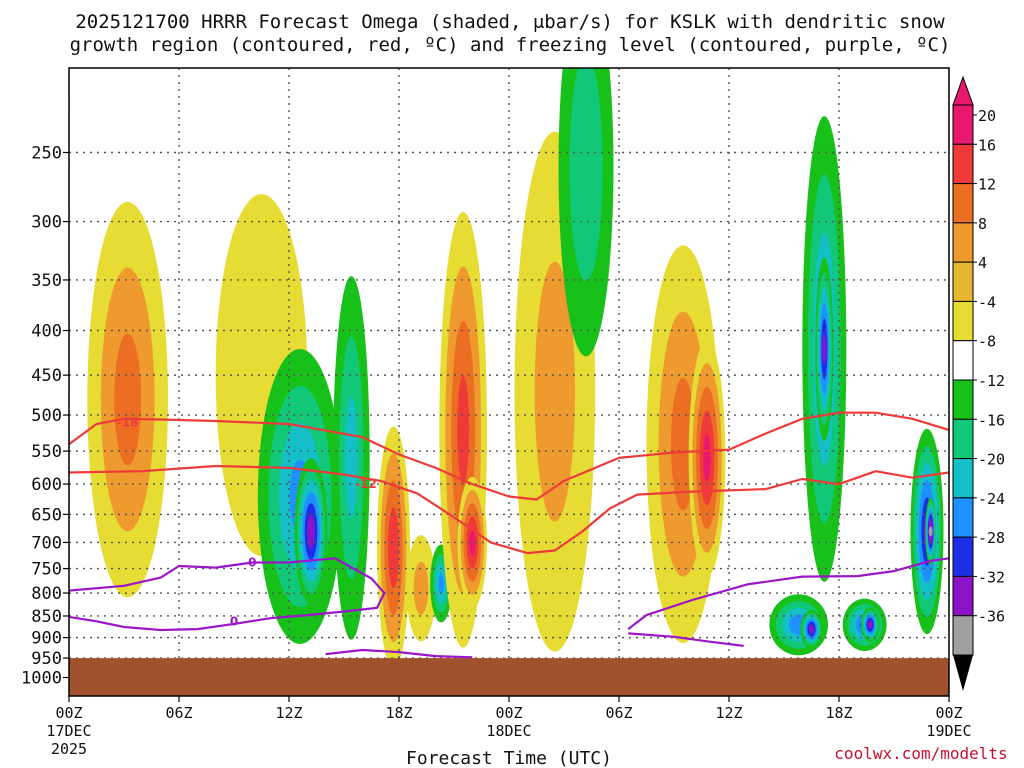  I want to click on x-tick-year: 2025, so click(69, 749).